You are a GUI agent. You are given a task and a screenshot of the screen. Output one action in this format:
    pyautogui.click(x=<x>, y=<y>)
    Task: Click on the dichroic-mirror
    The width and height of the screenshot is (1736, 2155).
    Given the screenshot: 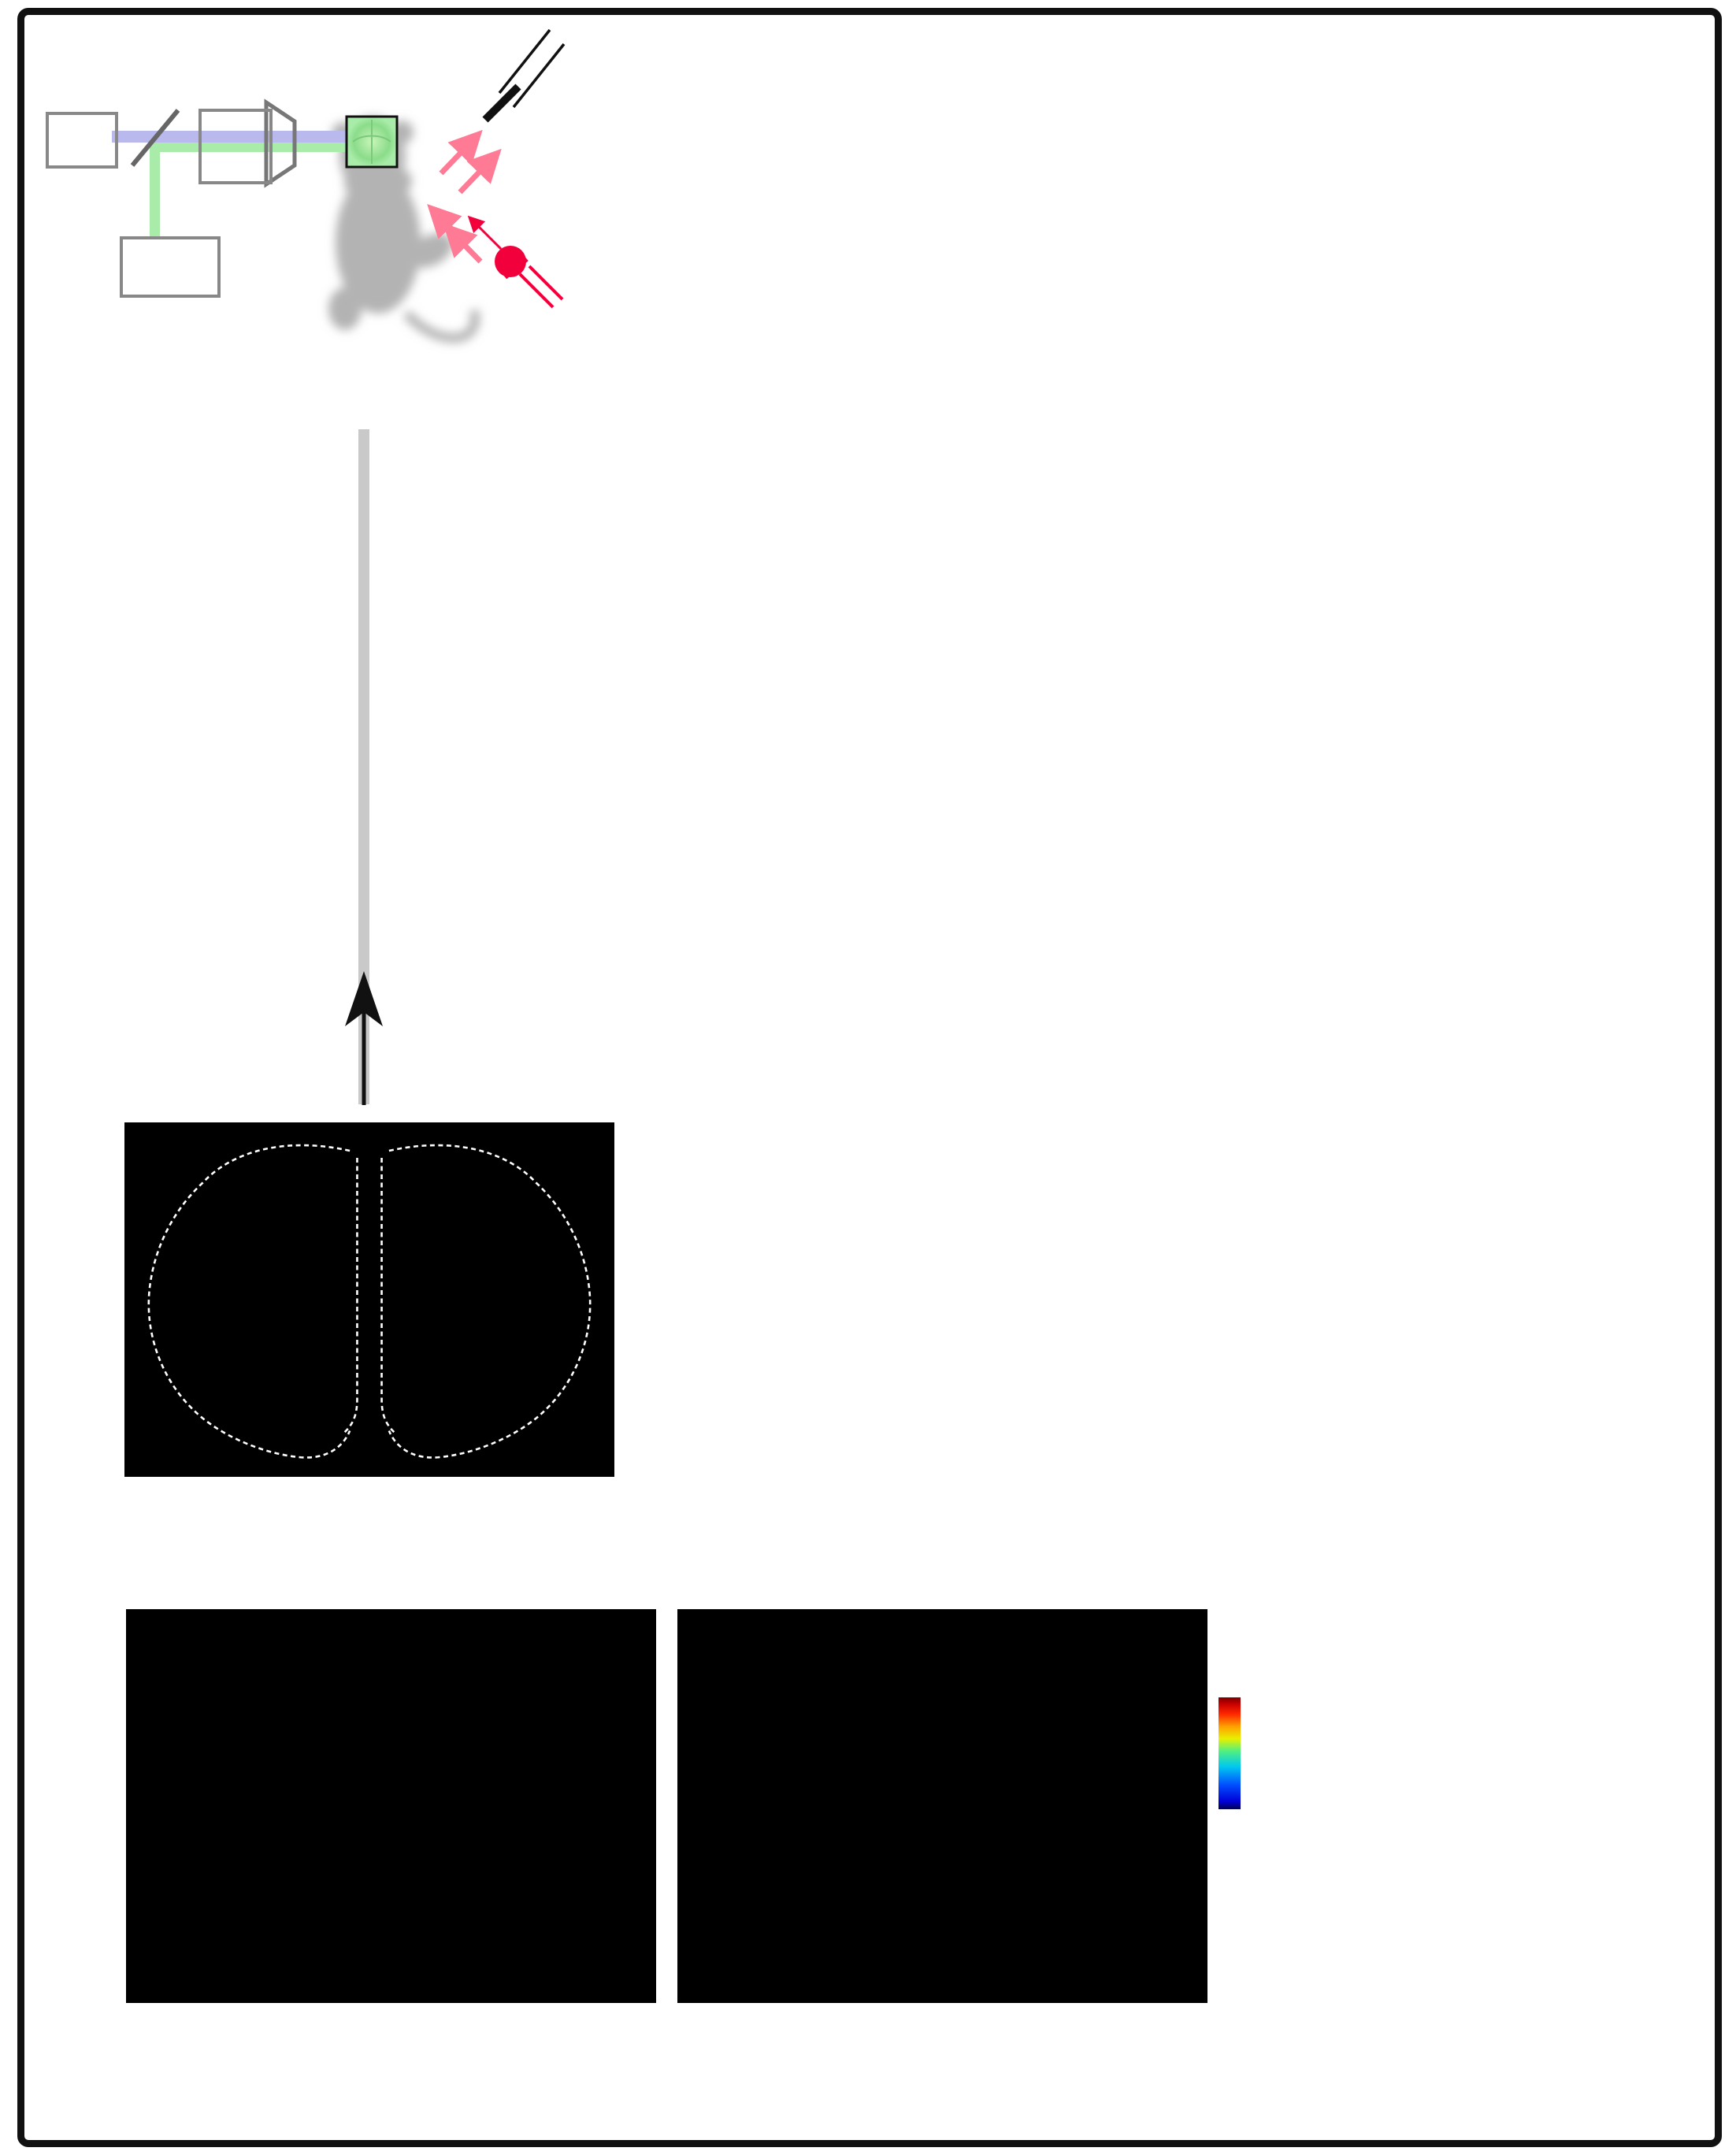 What is the action you would take?
    pyautogui.click(x=155, y=138)
    